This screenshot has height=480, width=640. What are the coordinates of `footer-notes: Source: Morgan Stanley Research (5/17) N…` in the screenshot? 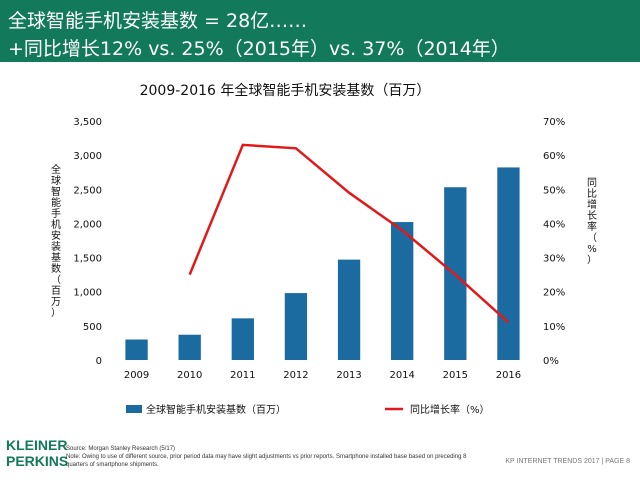 It's located at (276, 457).